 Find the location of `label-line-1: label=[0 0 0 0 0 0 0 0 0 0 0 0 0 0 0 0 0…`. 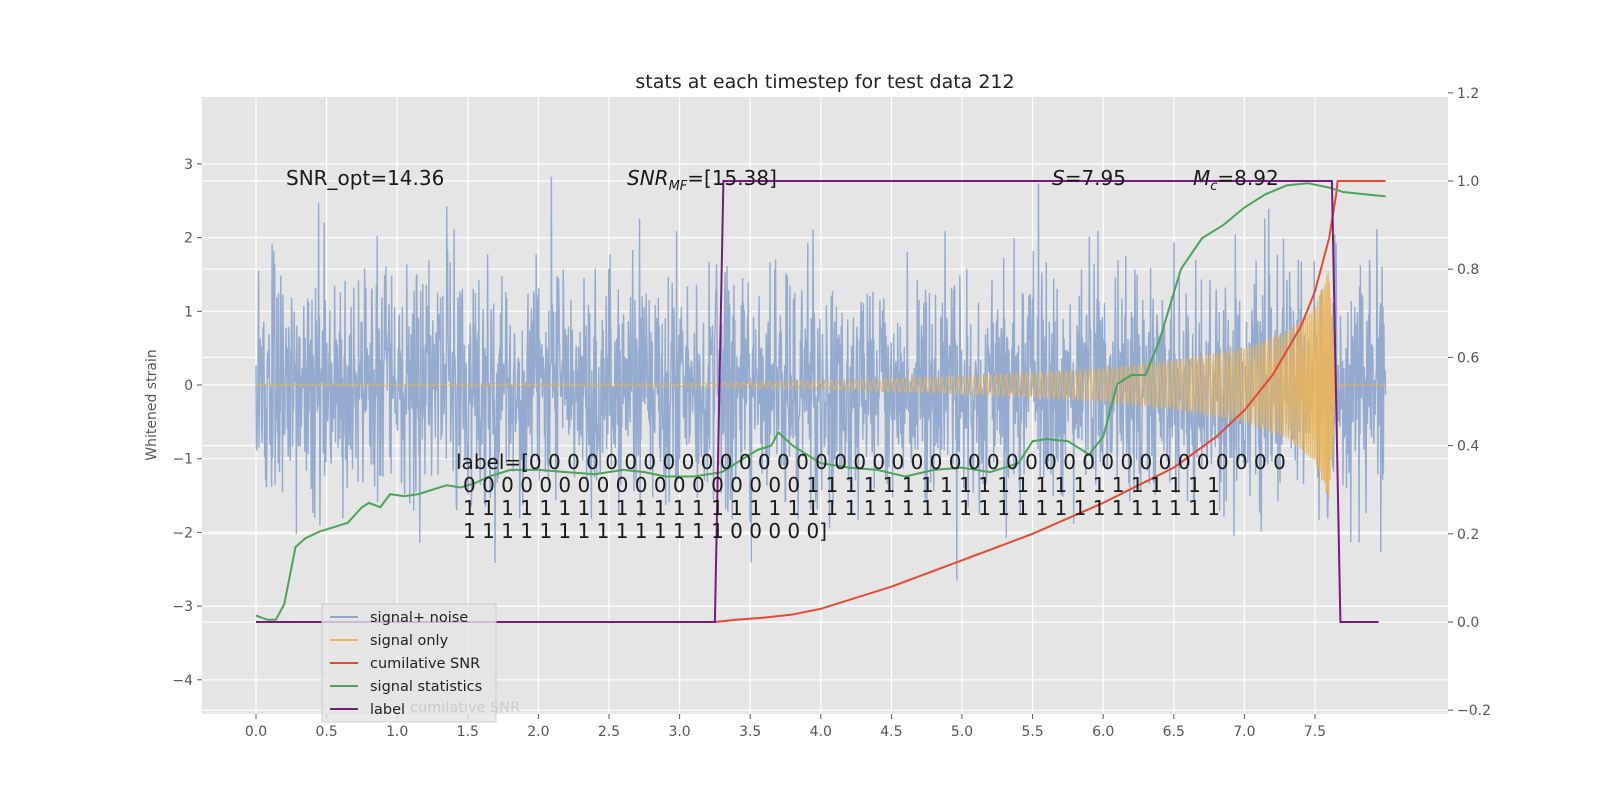

label-line-1: label=[0 0 0 0 0 0 0 0 0 0 0 0 0 0 0 0 0… is located at coordinates (871, 462).